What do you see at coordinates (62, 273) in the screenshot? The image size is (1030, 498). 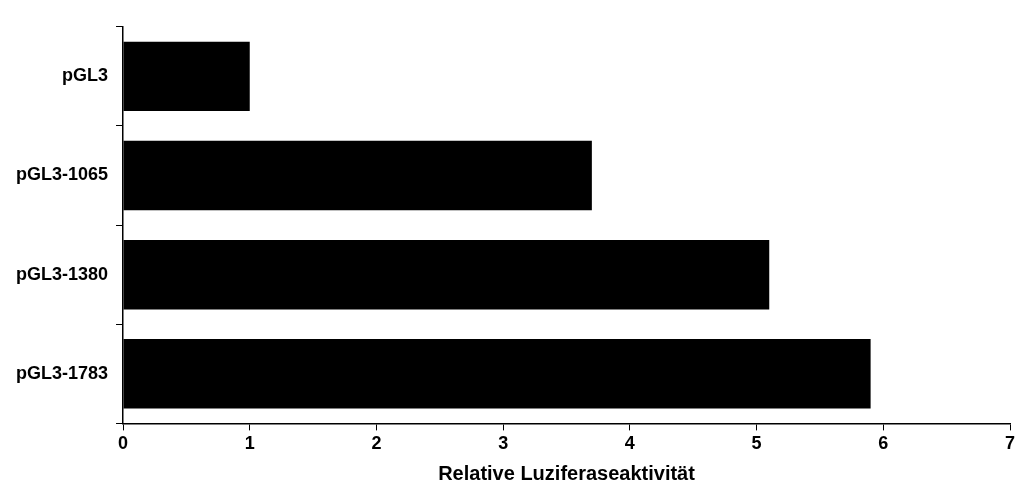 I see `y-tick-label: pGL3-1380` at bounding box center [62, 273].